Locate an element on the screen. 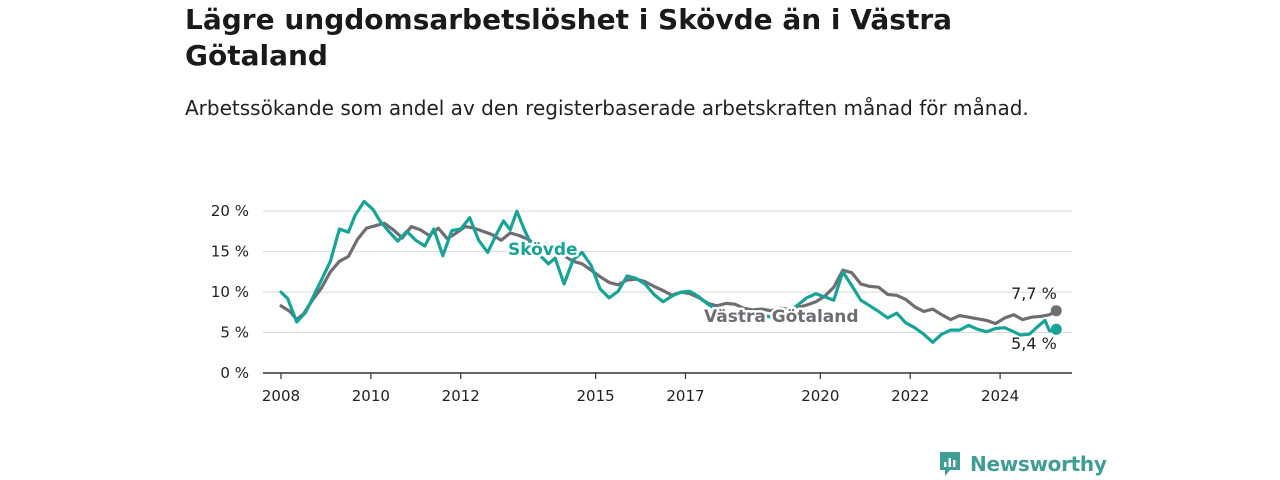  brand-logo: Newsworthy is located at coordinates (1022, 464).